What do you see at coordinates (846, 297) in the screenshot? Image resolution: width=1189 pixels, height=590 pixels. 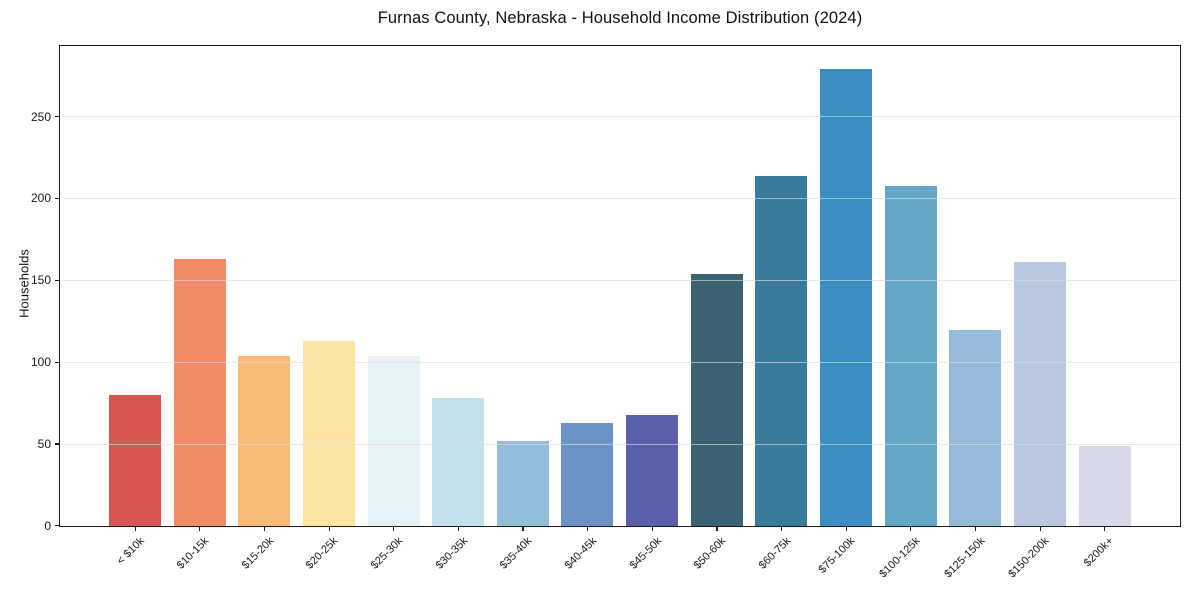 I see `bar-$75-100k` at bounding box center [846, 297].